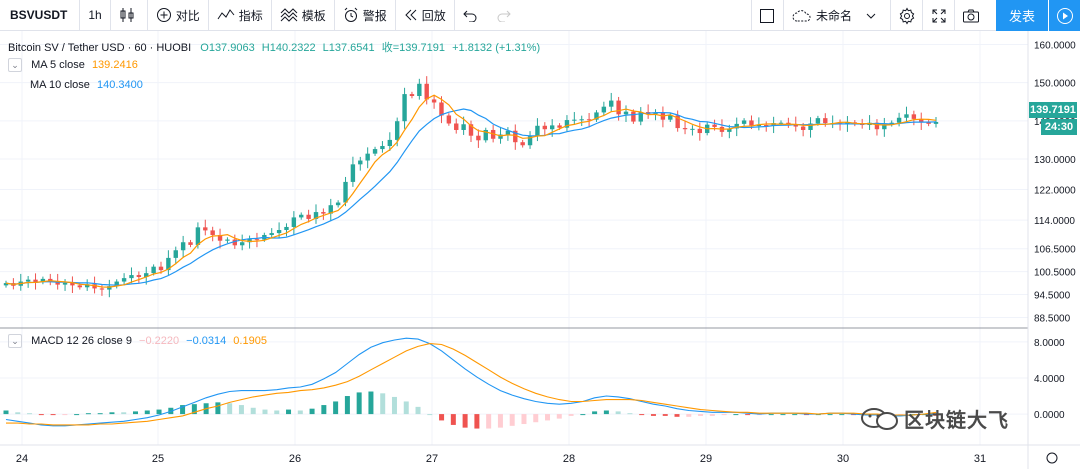 The image size is (1080, 469). What do you see at coordinates (506, 15) in the screenshot?
I see `redo-button` at bounding box center [506, 15].